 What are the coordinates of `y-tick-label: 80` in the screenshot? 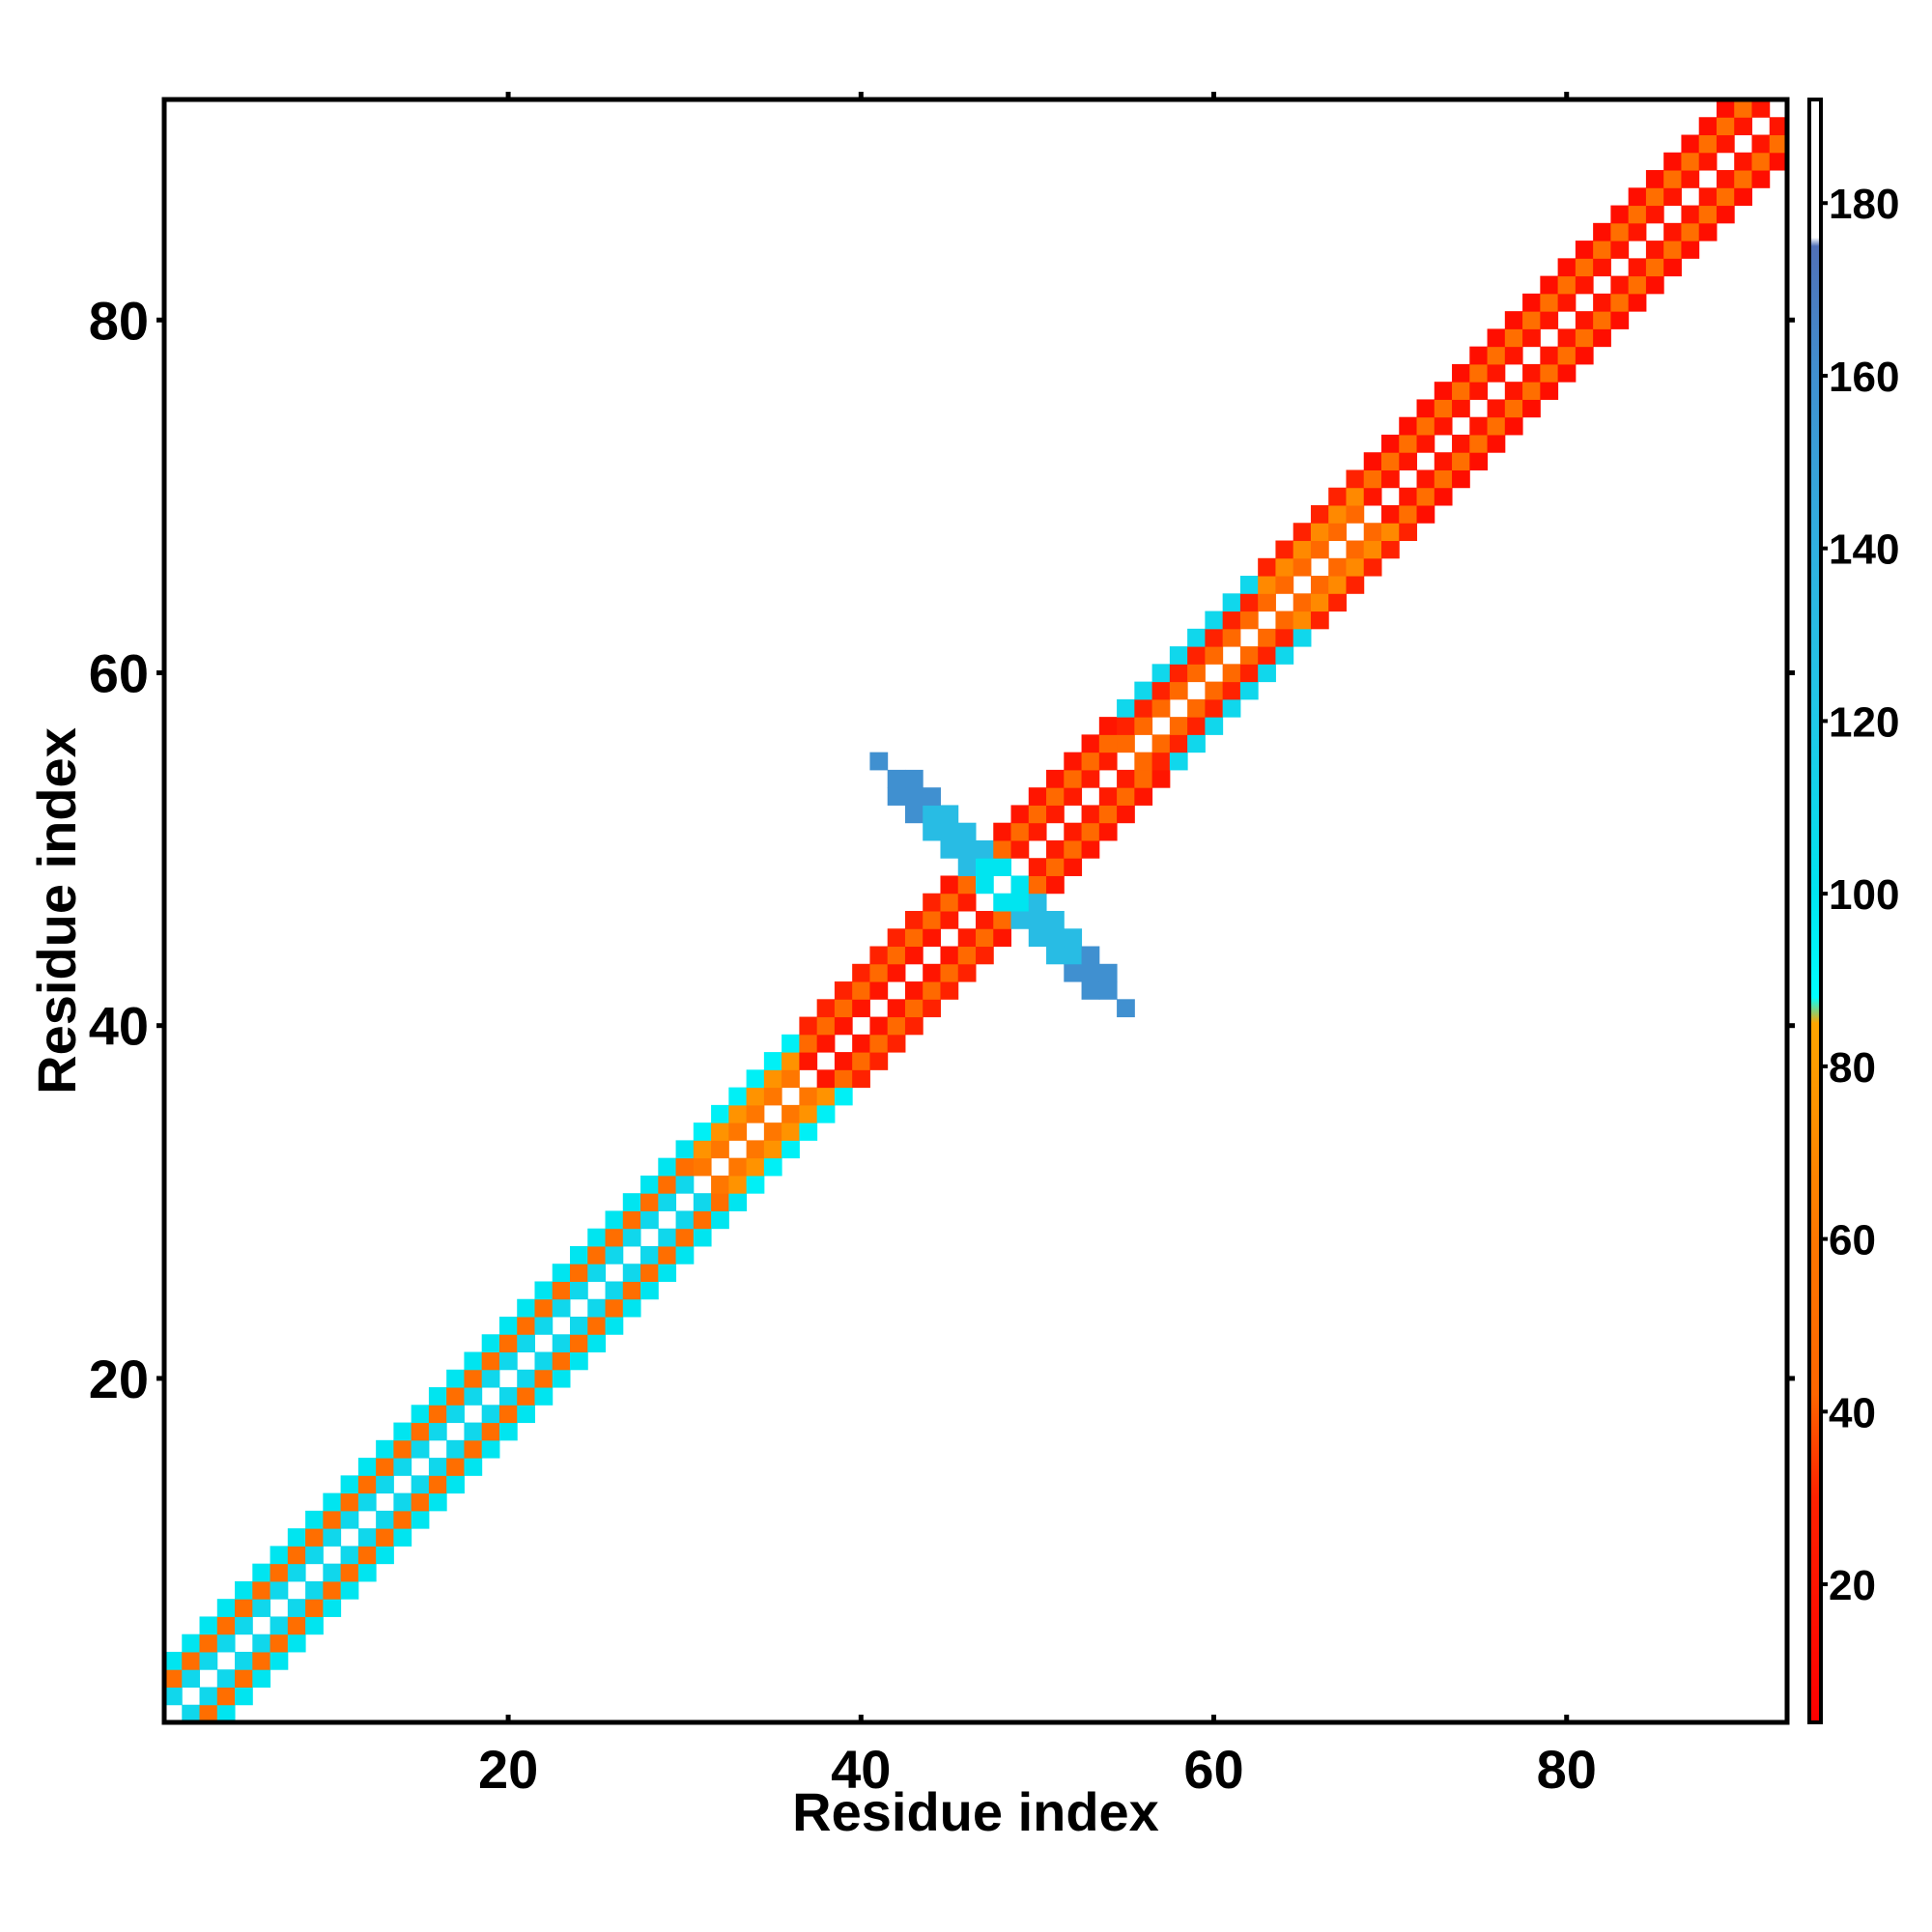 It's located at (119, 320).